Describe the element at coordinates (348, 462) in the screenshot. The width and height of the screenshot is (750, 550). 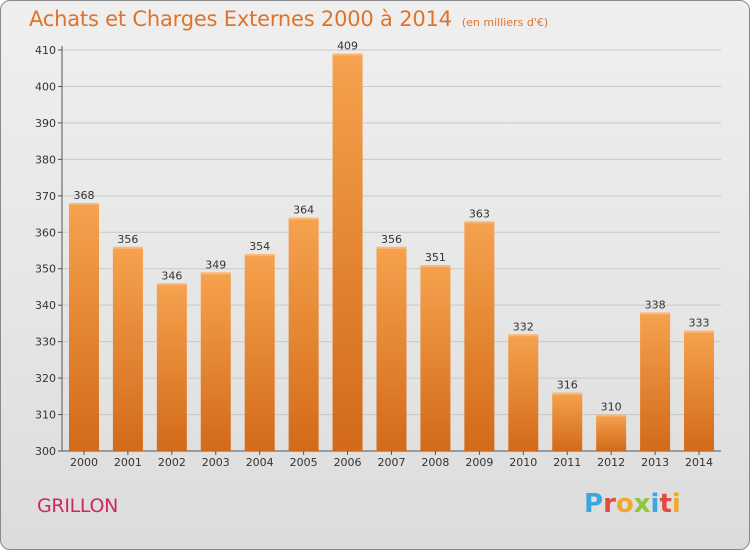
I see `x-tick-label: 2006` at that location.